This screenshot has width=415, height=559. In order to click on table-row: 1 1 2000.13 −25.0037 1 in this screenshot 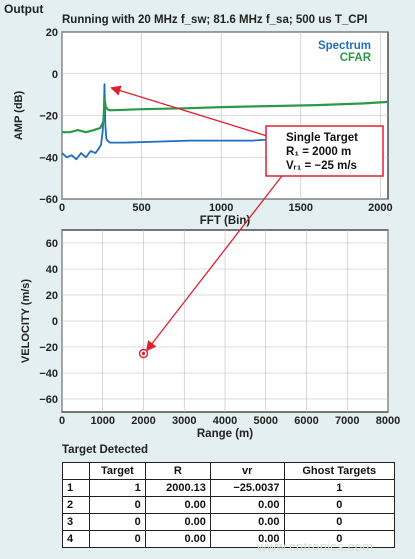, I will do `click(229, 488)`.